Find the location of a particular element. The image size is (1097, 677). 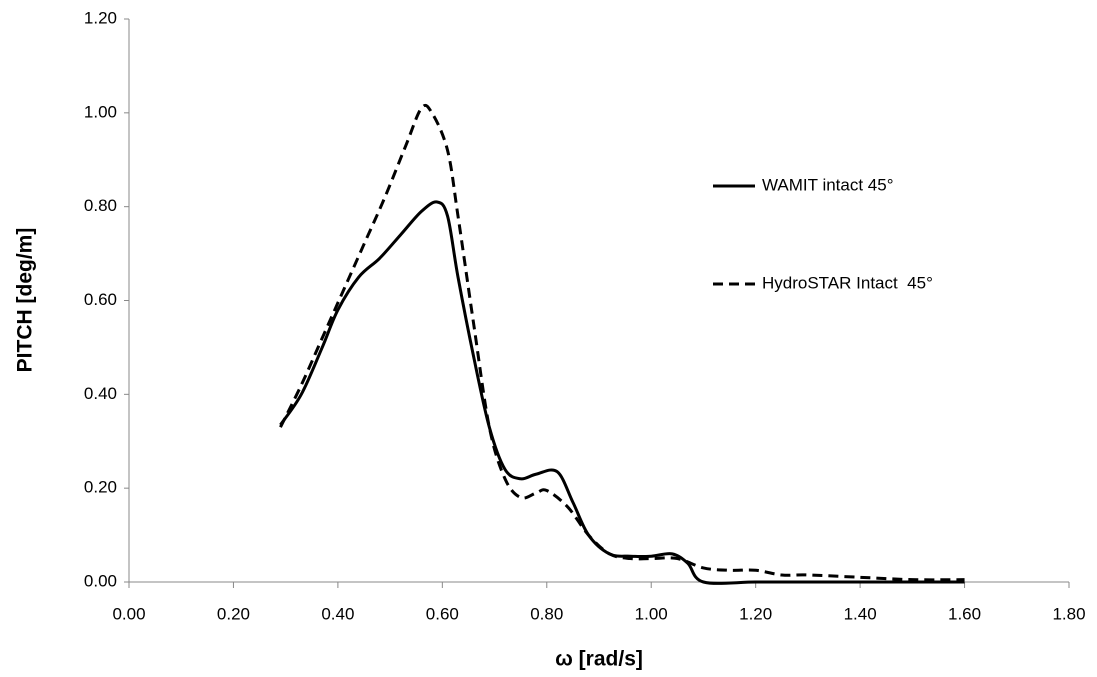

x-tick-label: 1.00 is located at coordinates (651, 613).